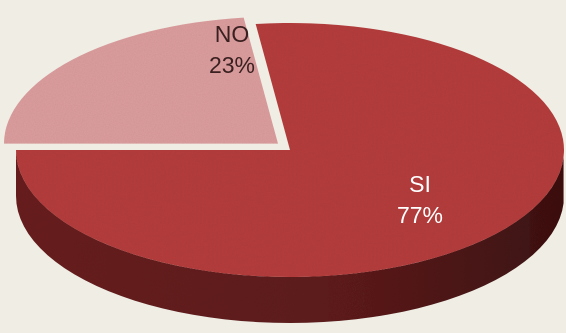 The image size is (566, 333). Describe the element at coordinates (232, 34) in the screenshot. I see `slice-label-no: NO` at that location.